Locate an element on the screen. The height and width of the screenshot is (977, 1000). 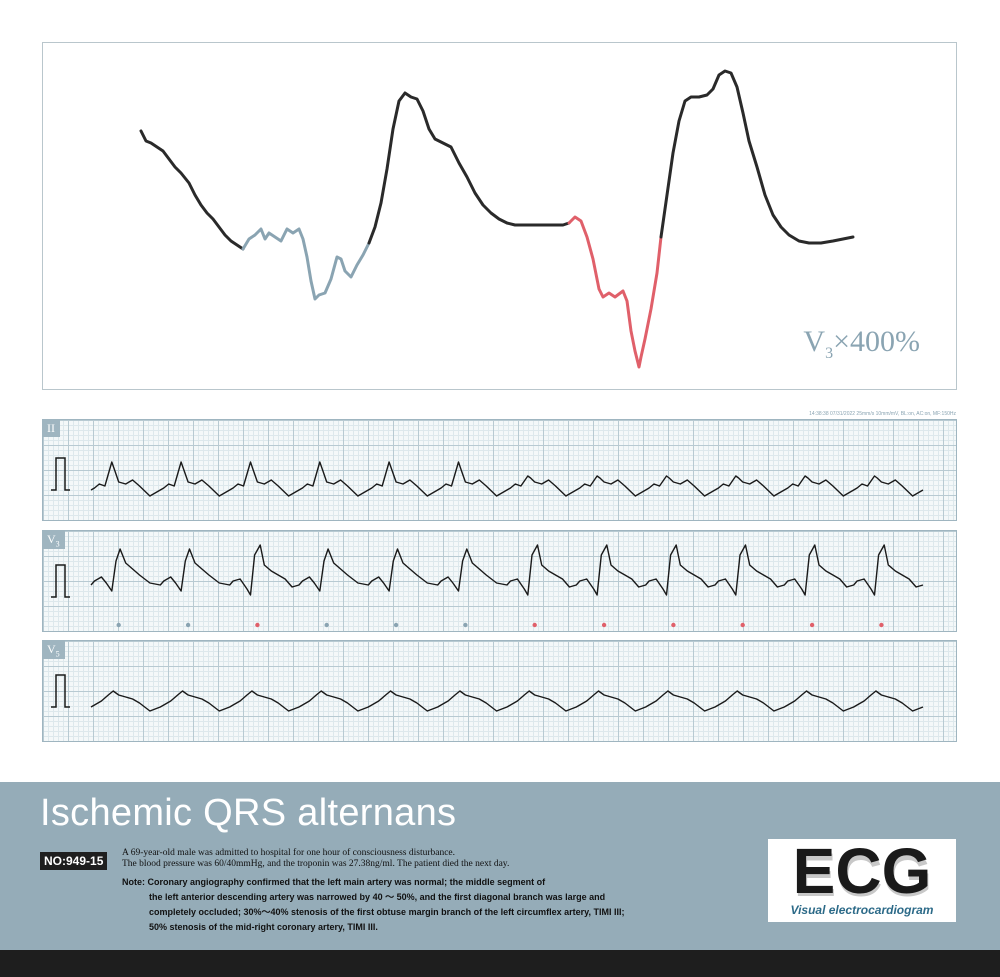
ecg-trace-v3 is located at coordinates (507, 570).